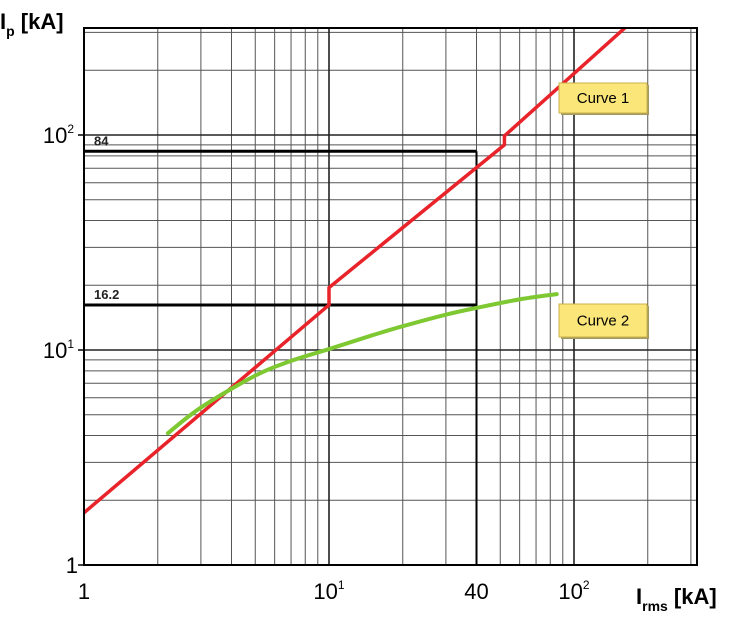  Describe the element at coordinates (58, 135) in the screenshot. I see `y-tick-label: 10²` at that location.